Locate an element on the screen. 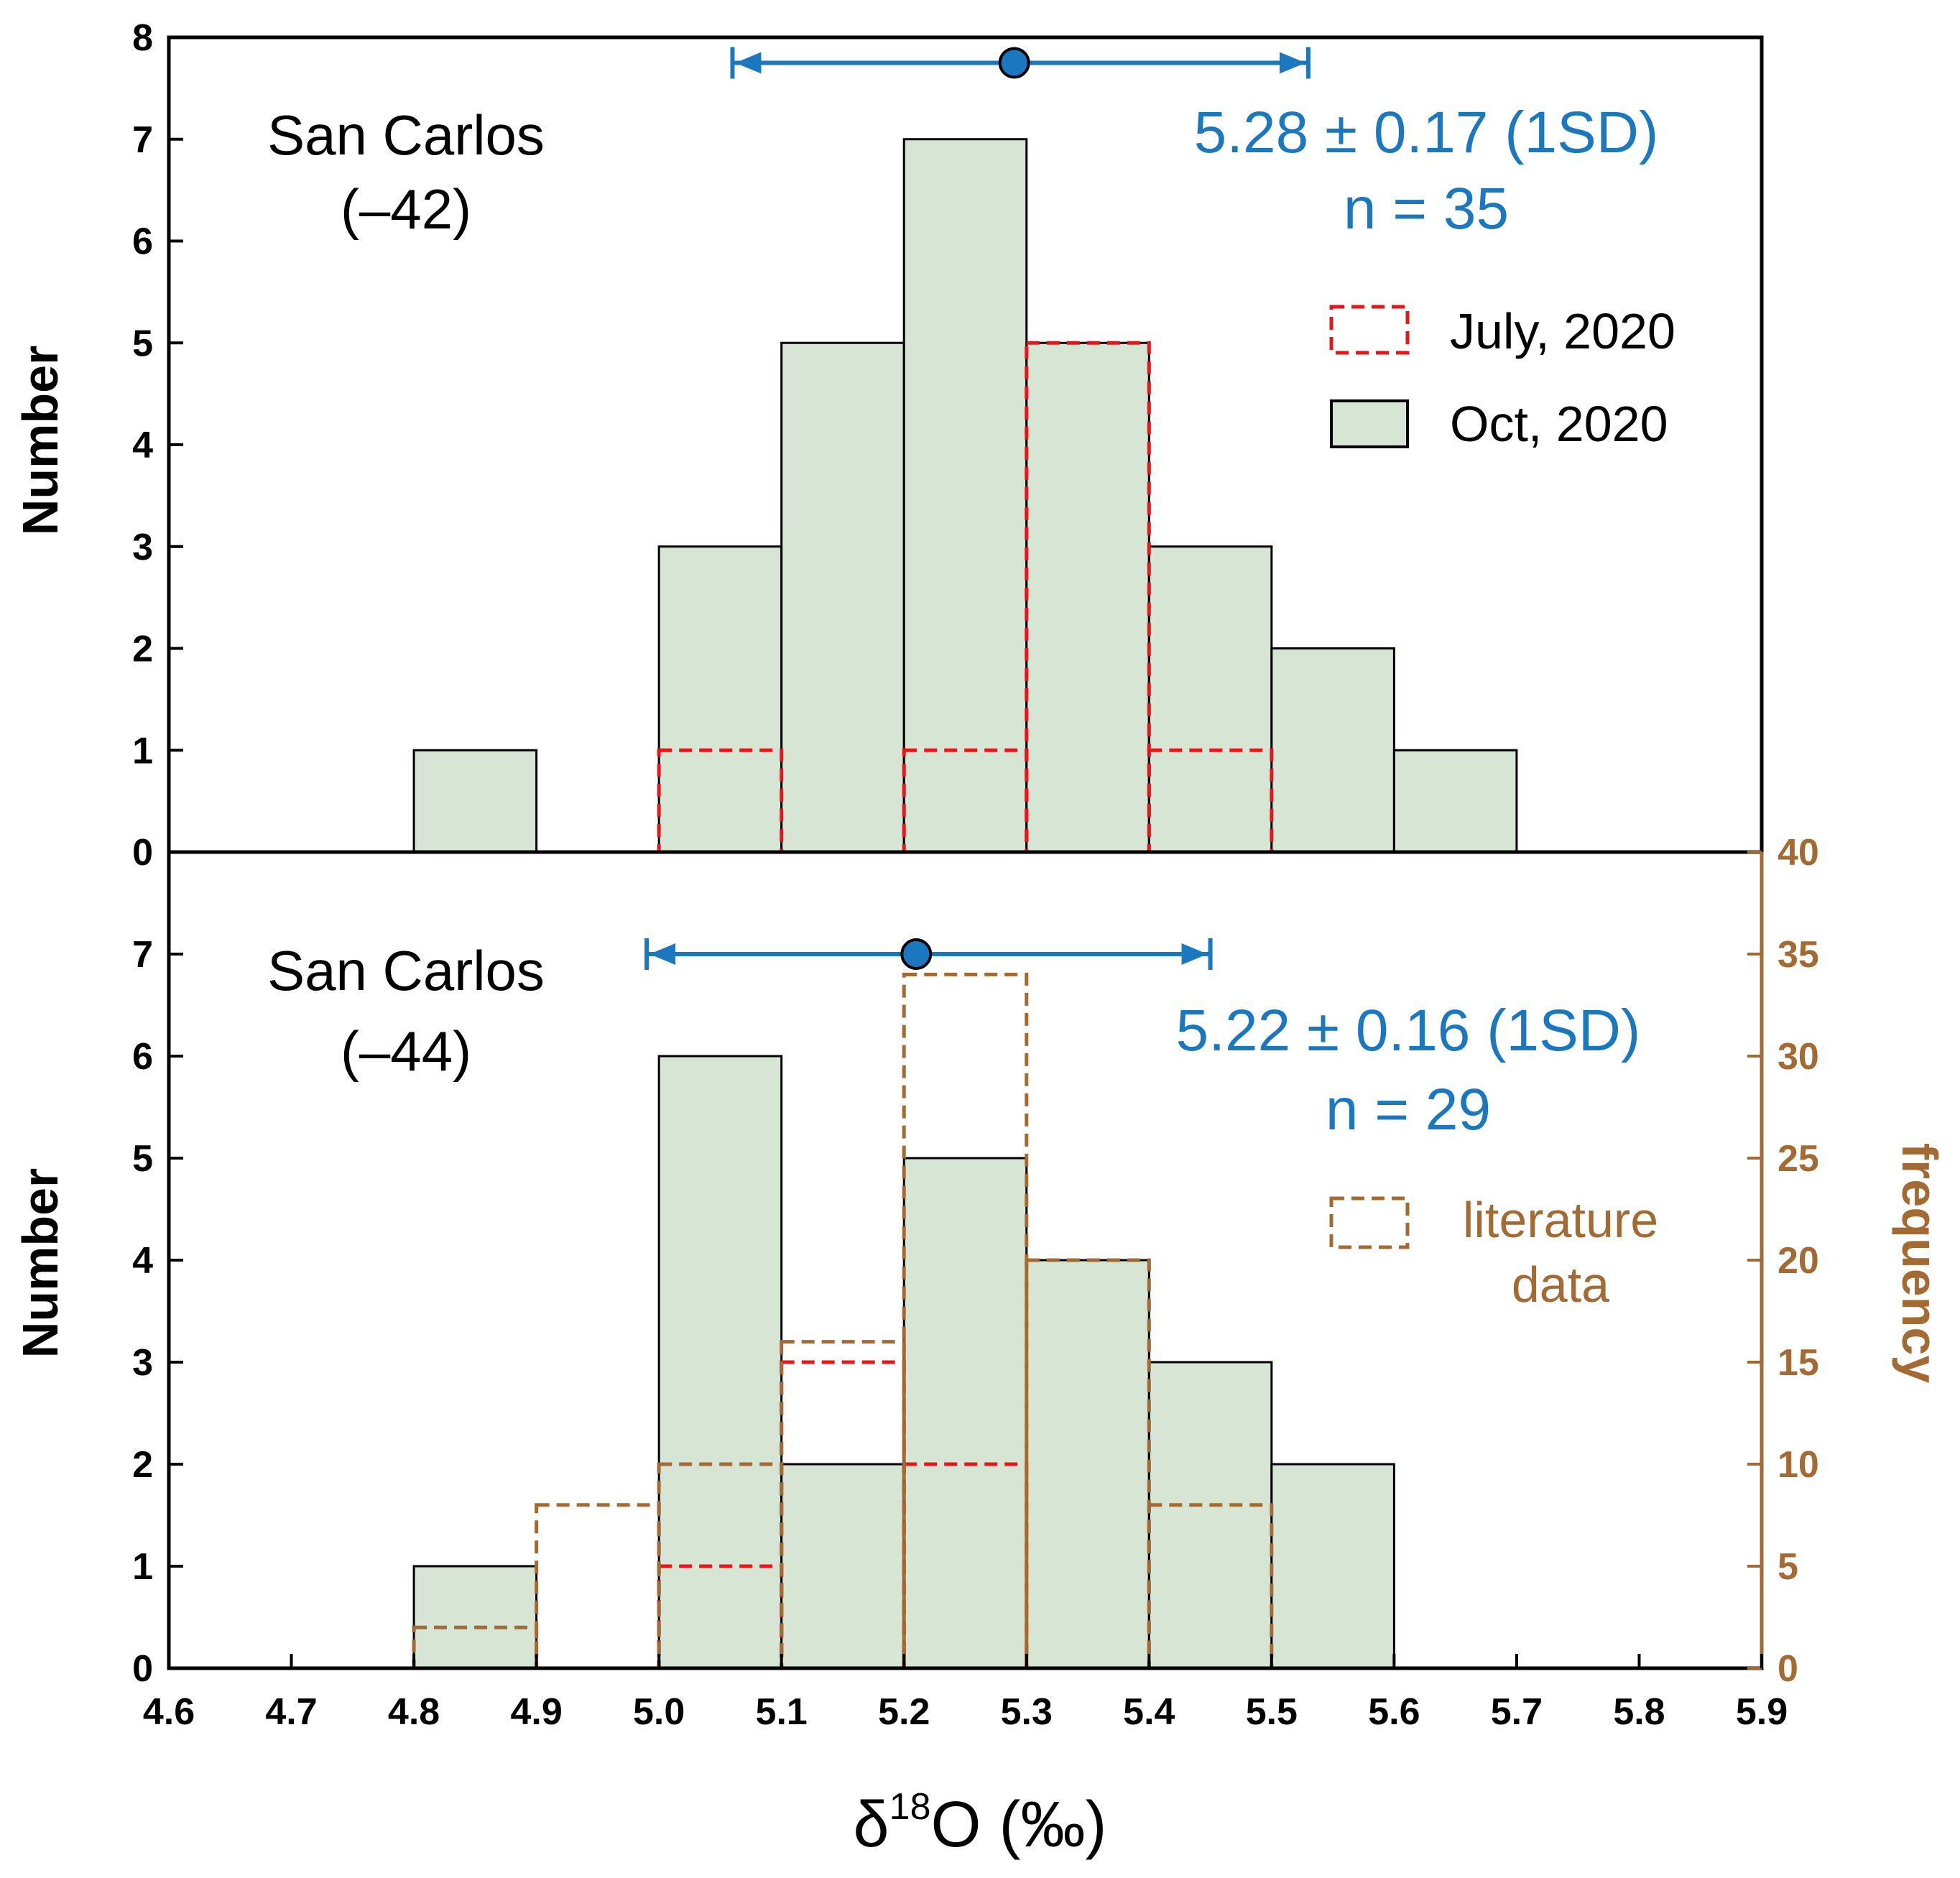  top-ytick-label-2: 2 is located at coordinates (142, 649).